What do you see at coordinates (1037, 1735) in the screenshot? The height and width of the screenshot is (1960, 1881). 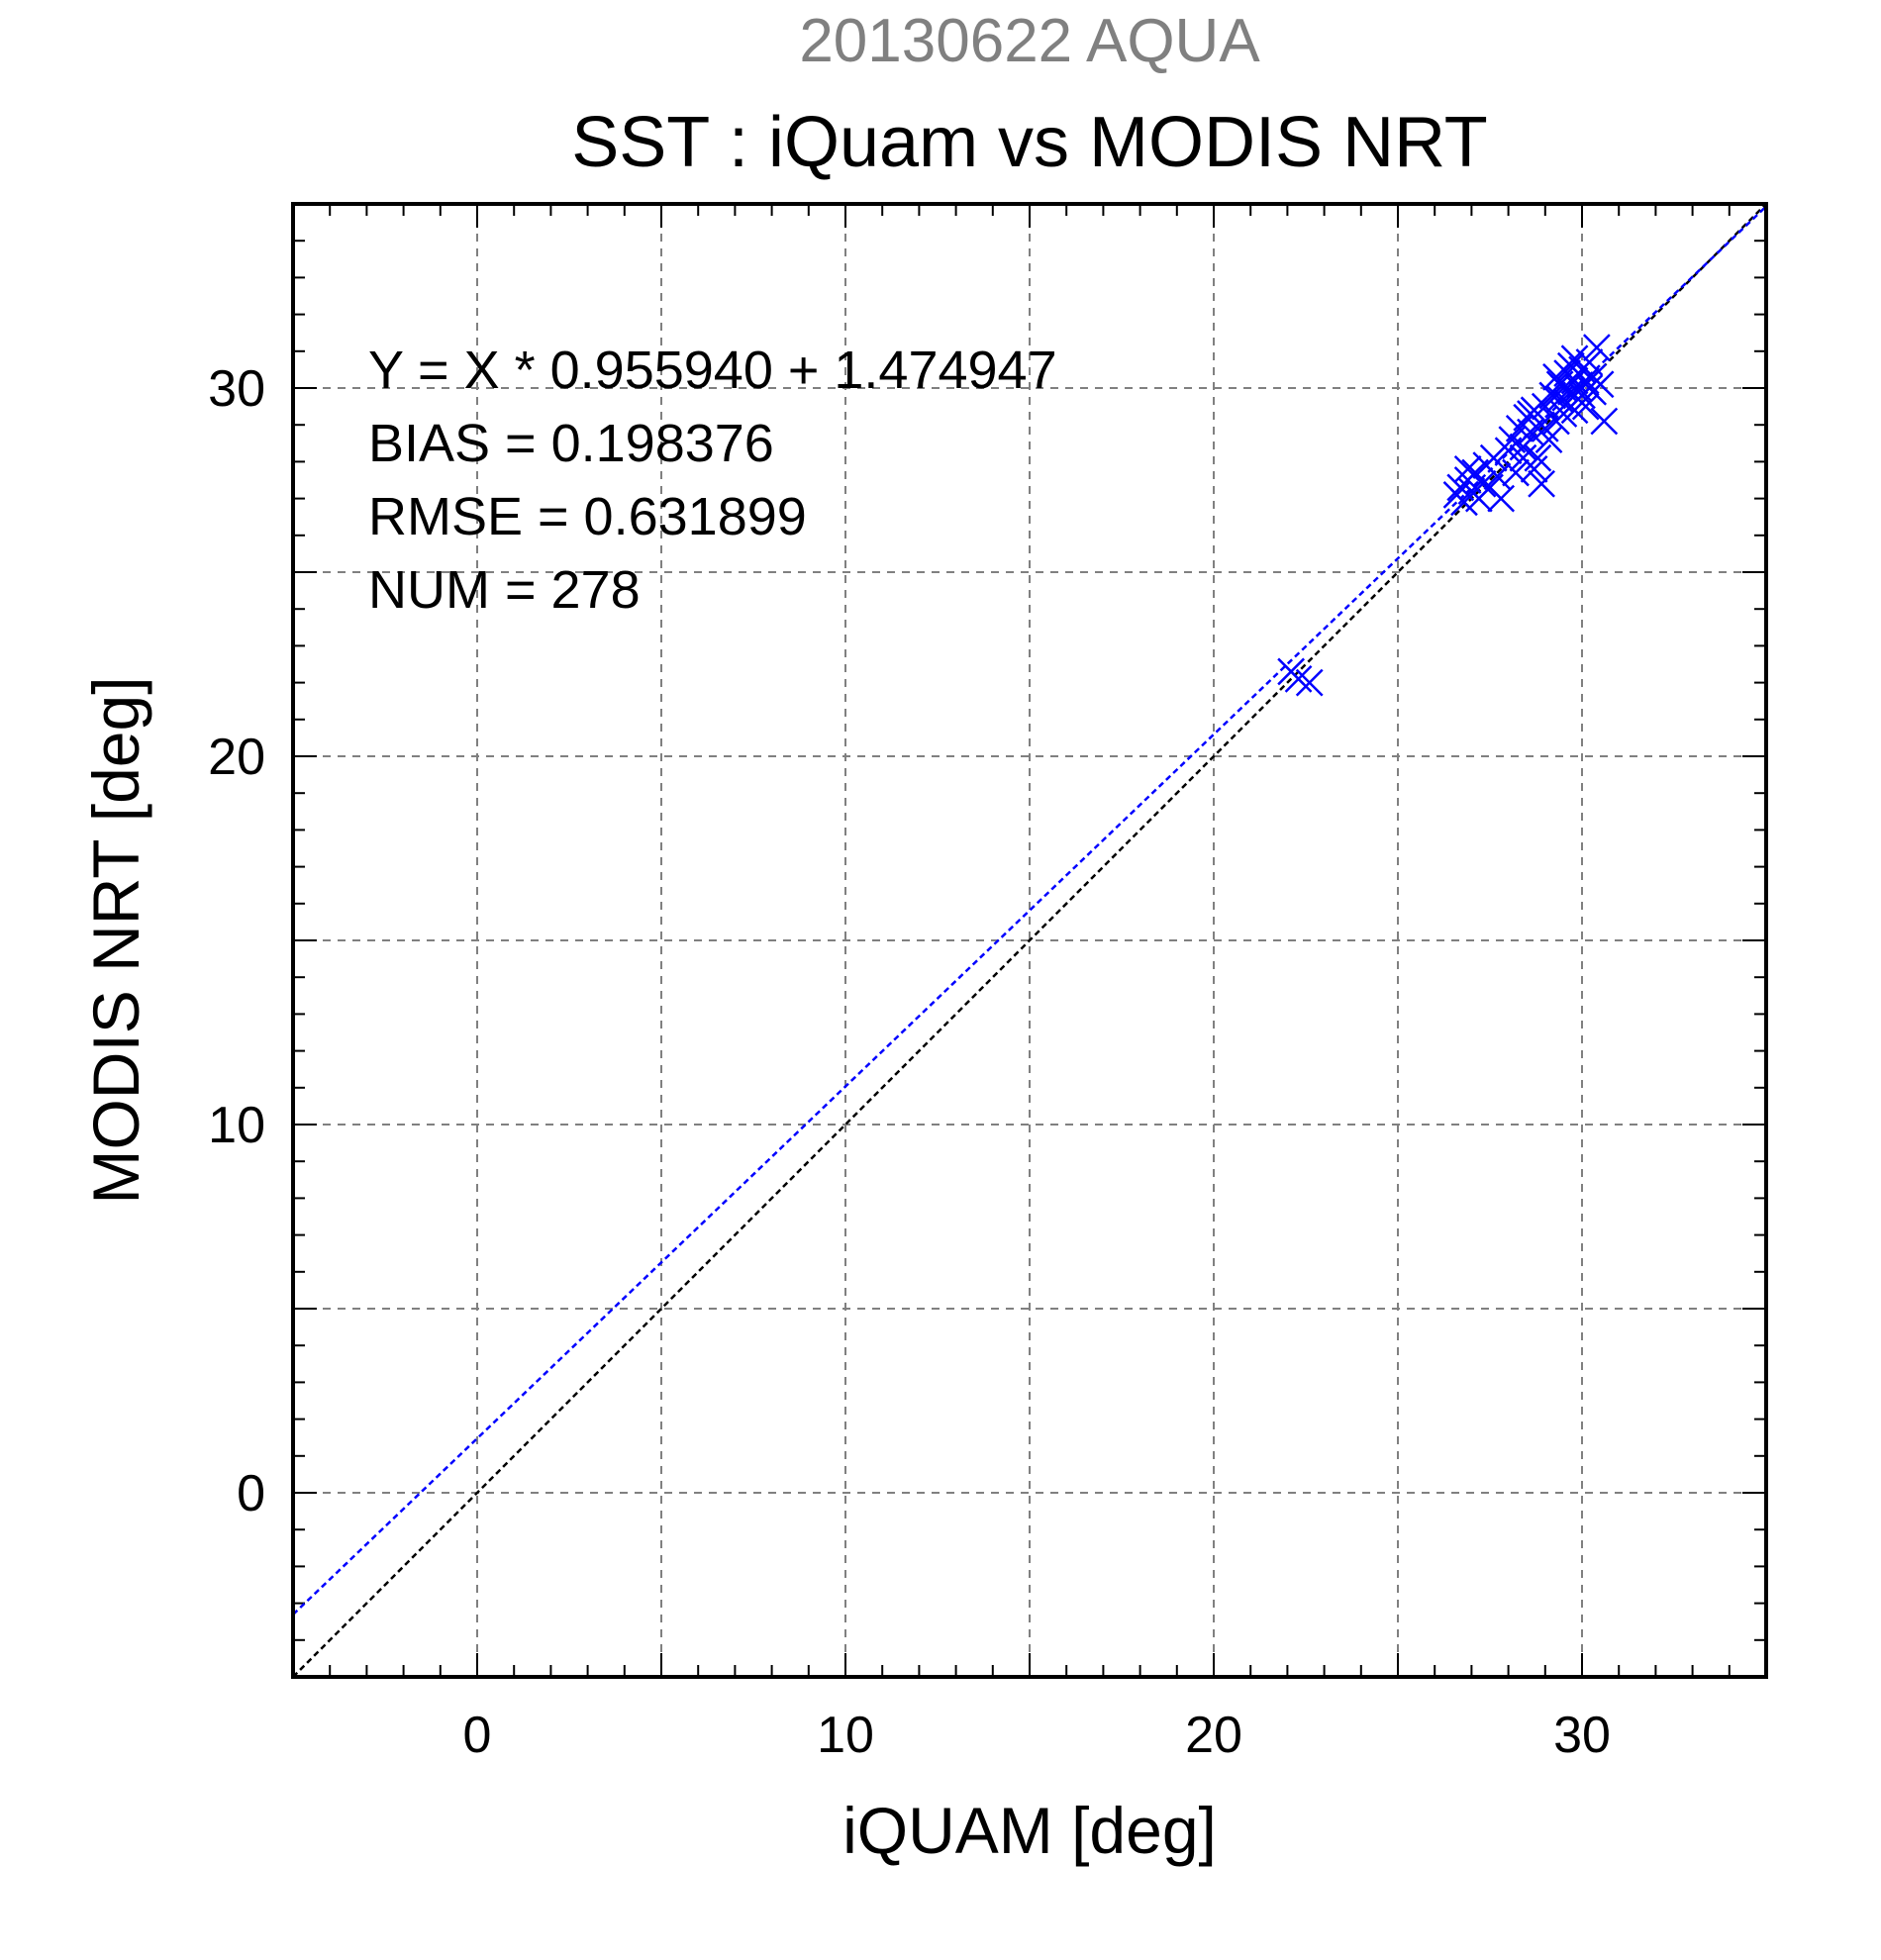 I see `x-tick-labels: 0 10 20 30` at bounding box center [1037, 1735].